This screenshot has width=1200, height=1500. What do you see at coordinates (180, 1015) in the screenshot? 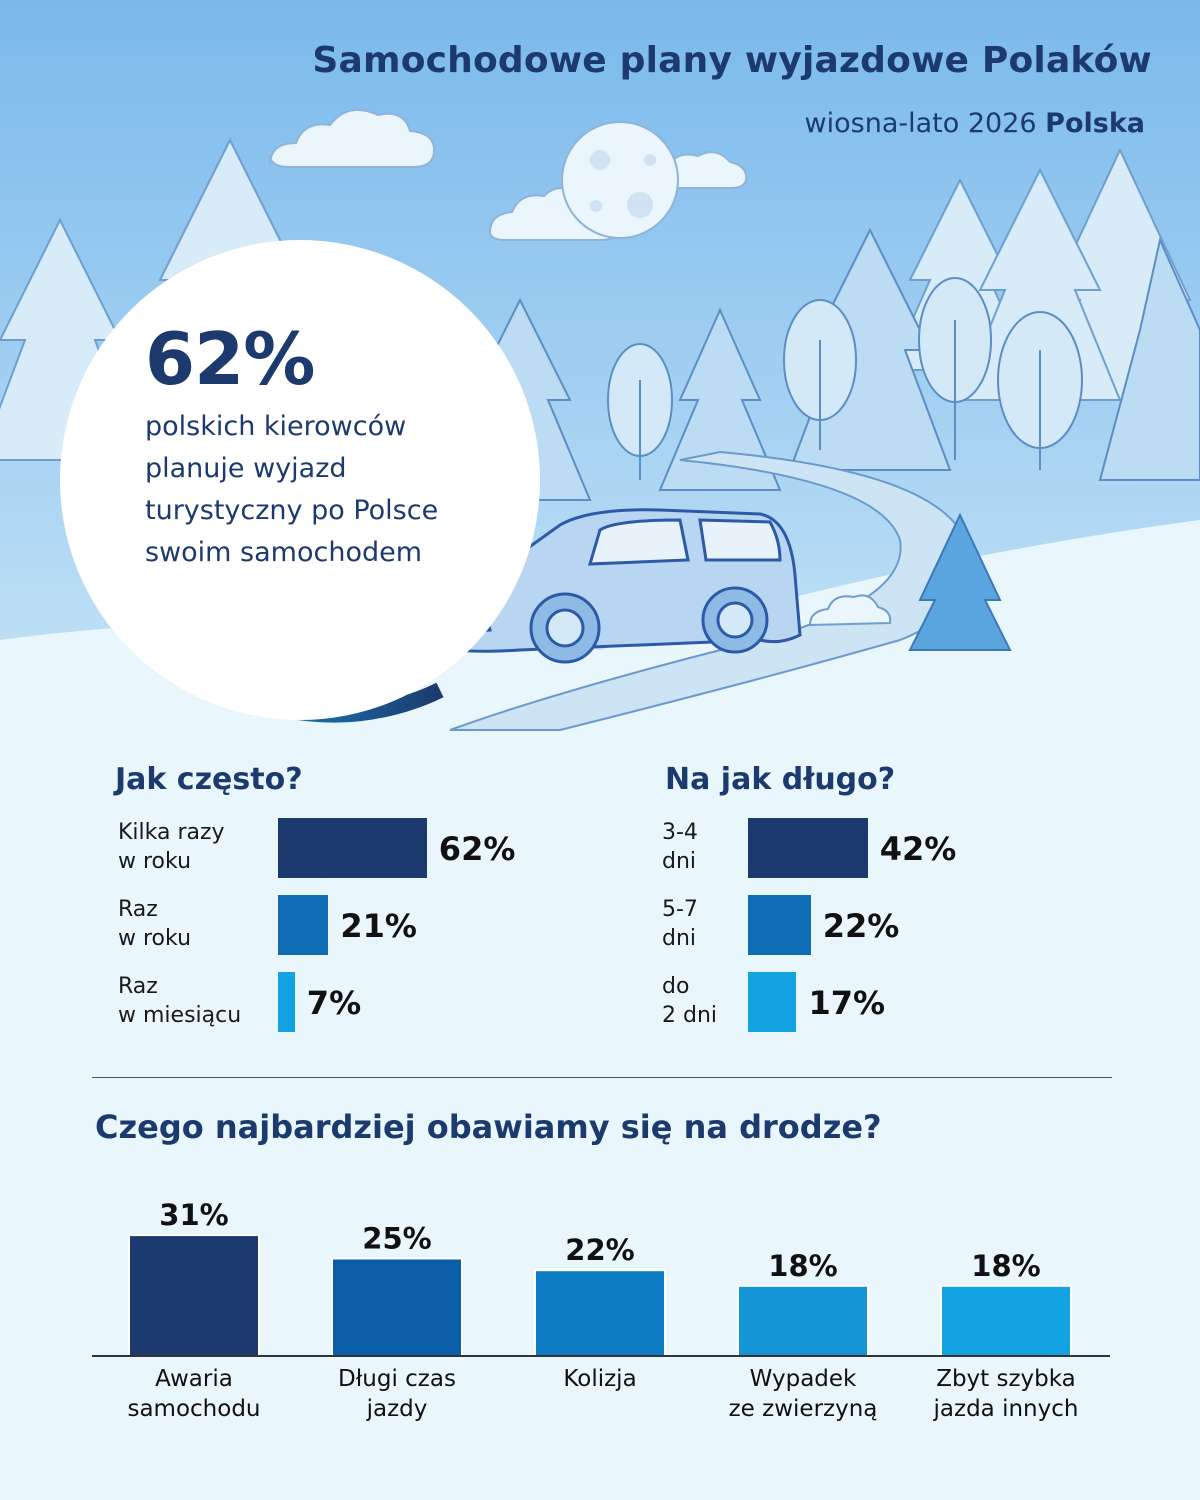
I see `bar-category-line: w miesiącu` at bounding box center [180, 1015].